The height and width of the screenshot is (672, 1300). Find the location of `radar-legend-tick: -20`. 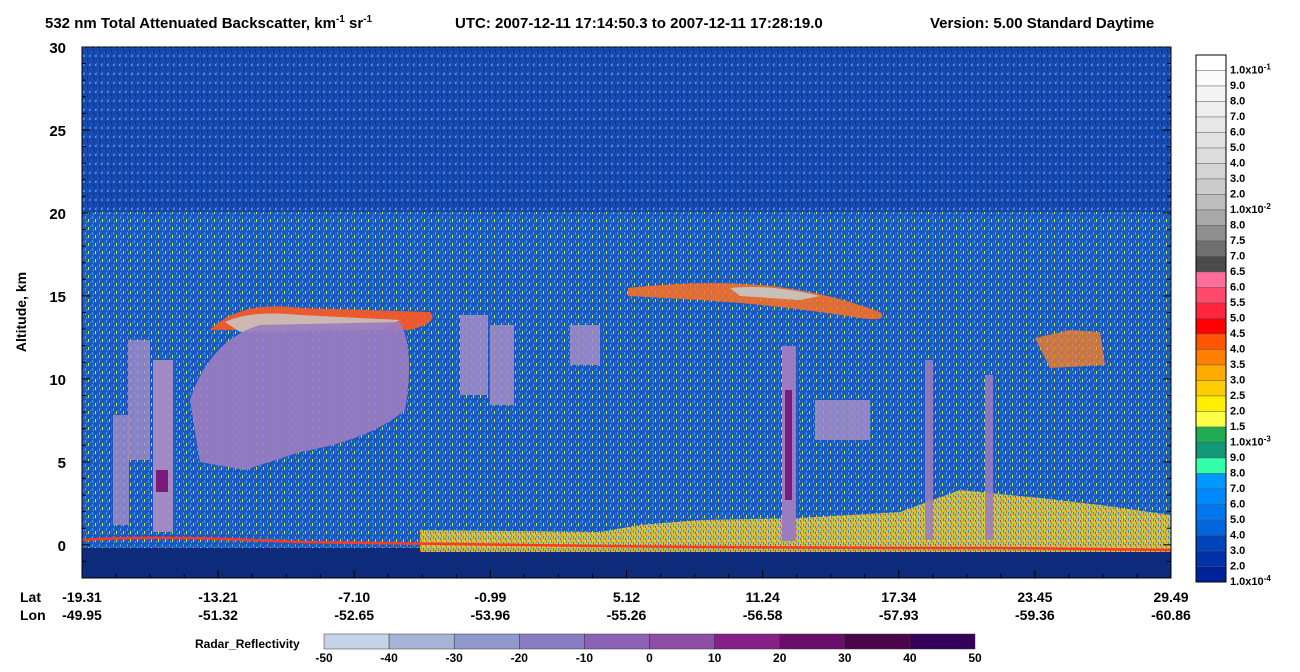

radar-legend-tick: -20 is located at coordinates (520, 658).